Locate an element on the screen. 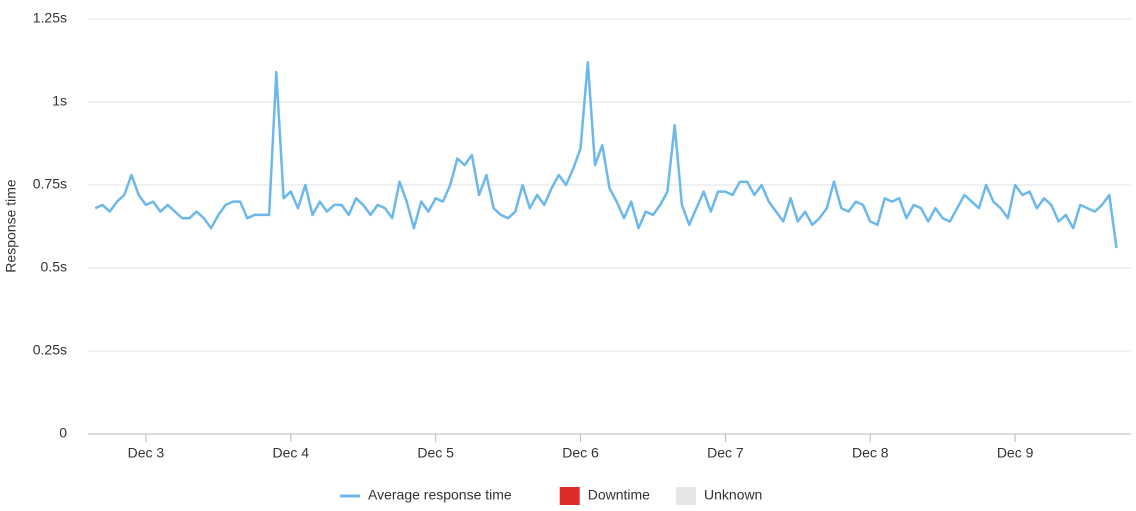 The height and width of the screenshot is (511, 1136). x-tick-label: Dec 9 is located at coordinates (1015, 453).